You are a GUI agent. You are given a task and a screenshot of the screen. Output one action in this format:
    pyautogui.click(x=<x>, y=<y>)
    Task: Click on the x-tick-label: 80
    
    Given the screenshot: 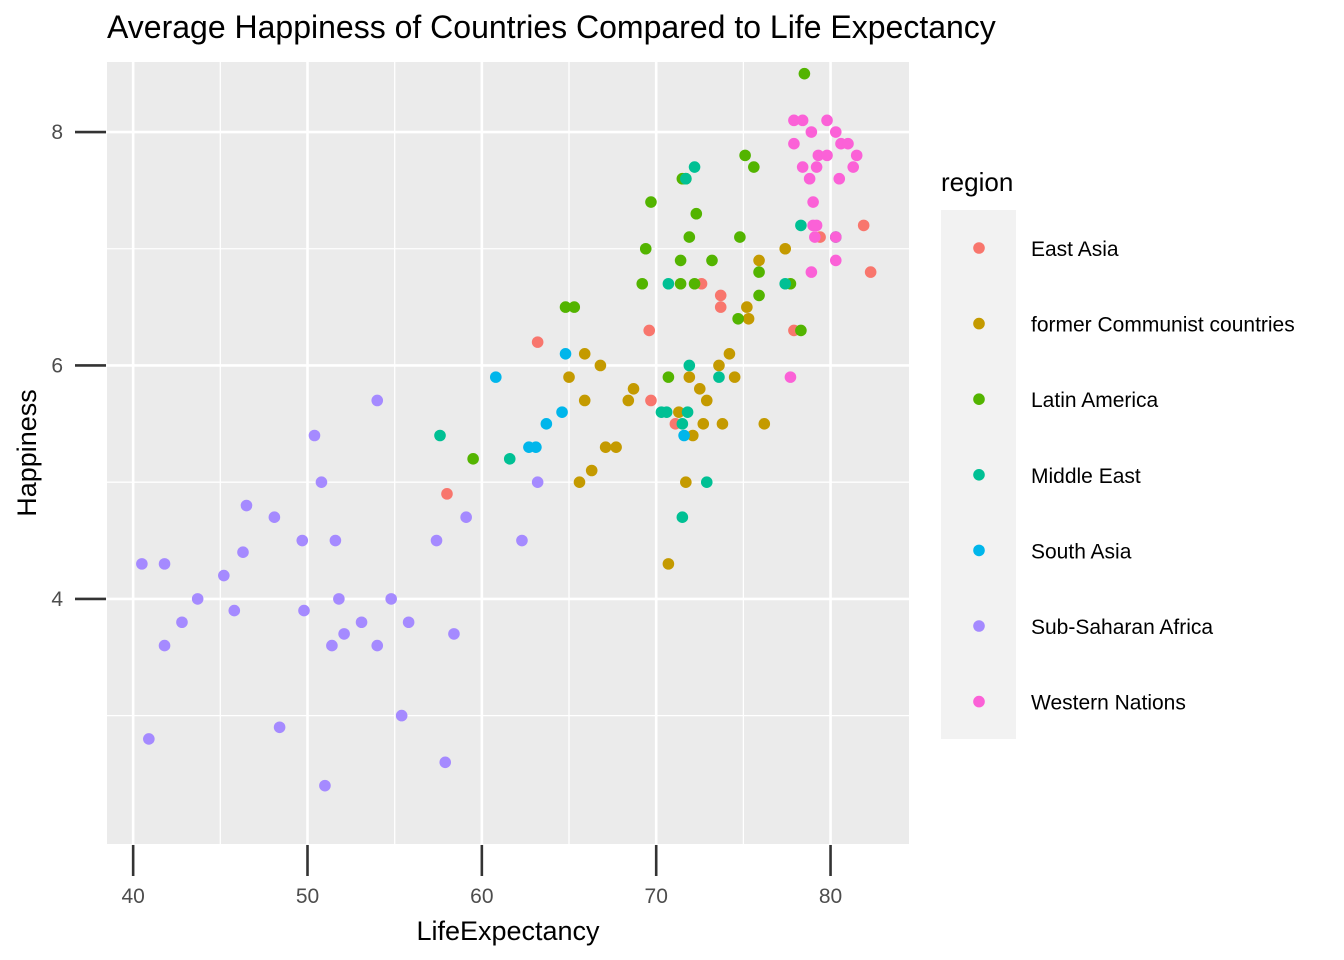 What is the action you would take?
    pyautogui.click(x=830, y=896)
    